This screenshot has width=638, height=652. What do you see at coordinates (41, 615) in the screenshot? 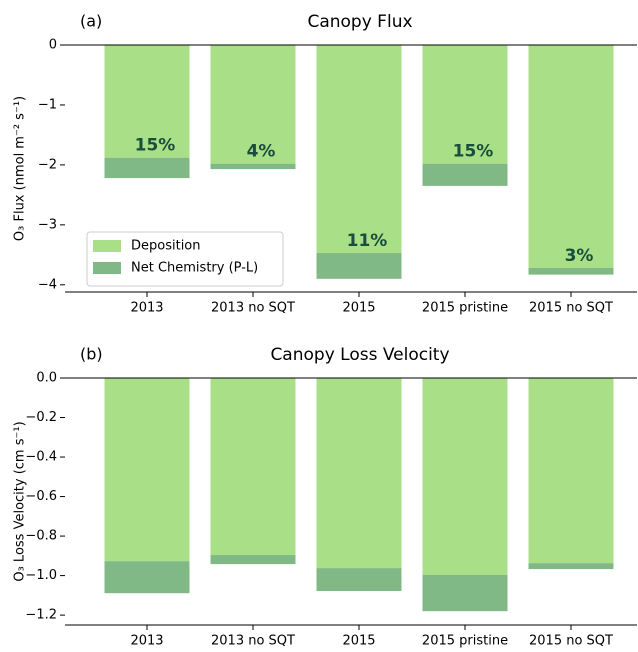
I see `y-tick-label: −1.2` at bounding box center [41, 615].